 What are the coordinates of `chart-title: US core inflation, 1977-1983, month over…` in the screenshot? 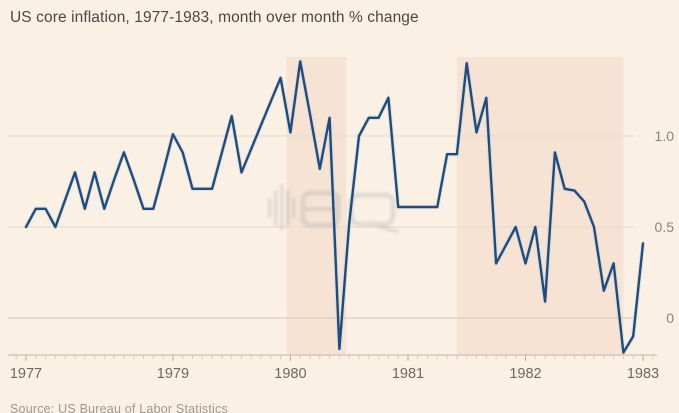 It's located at (214, 17).